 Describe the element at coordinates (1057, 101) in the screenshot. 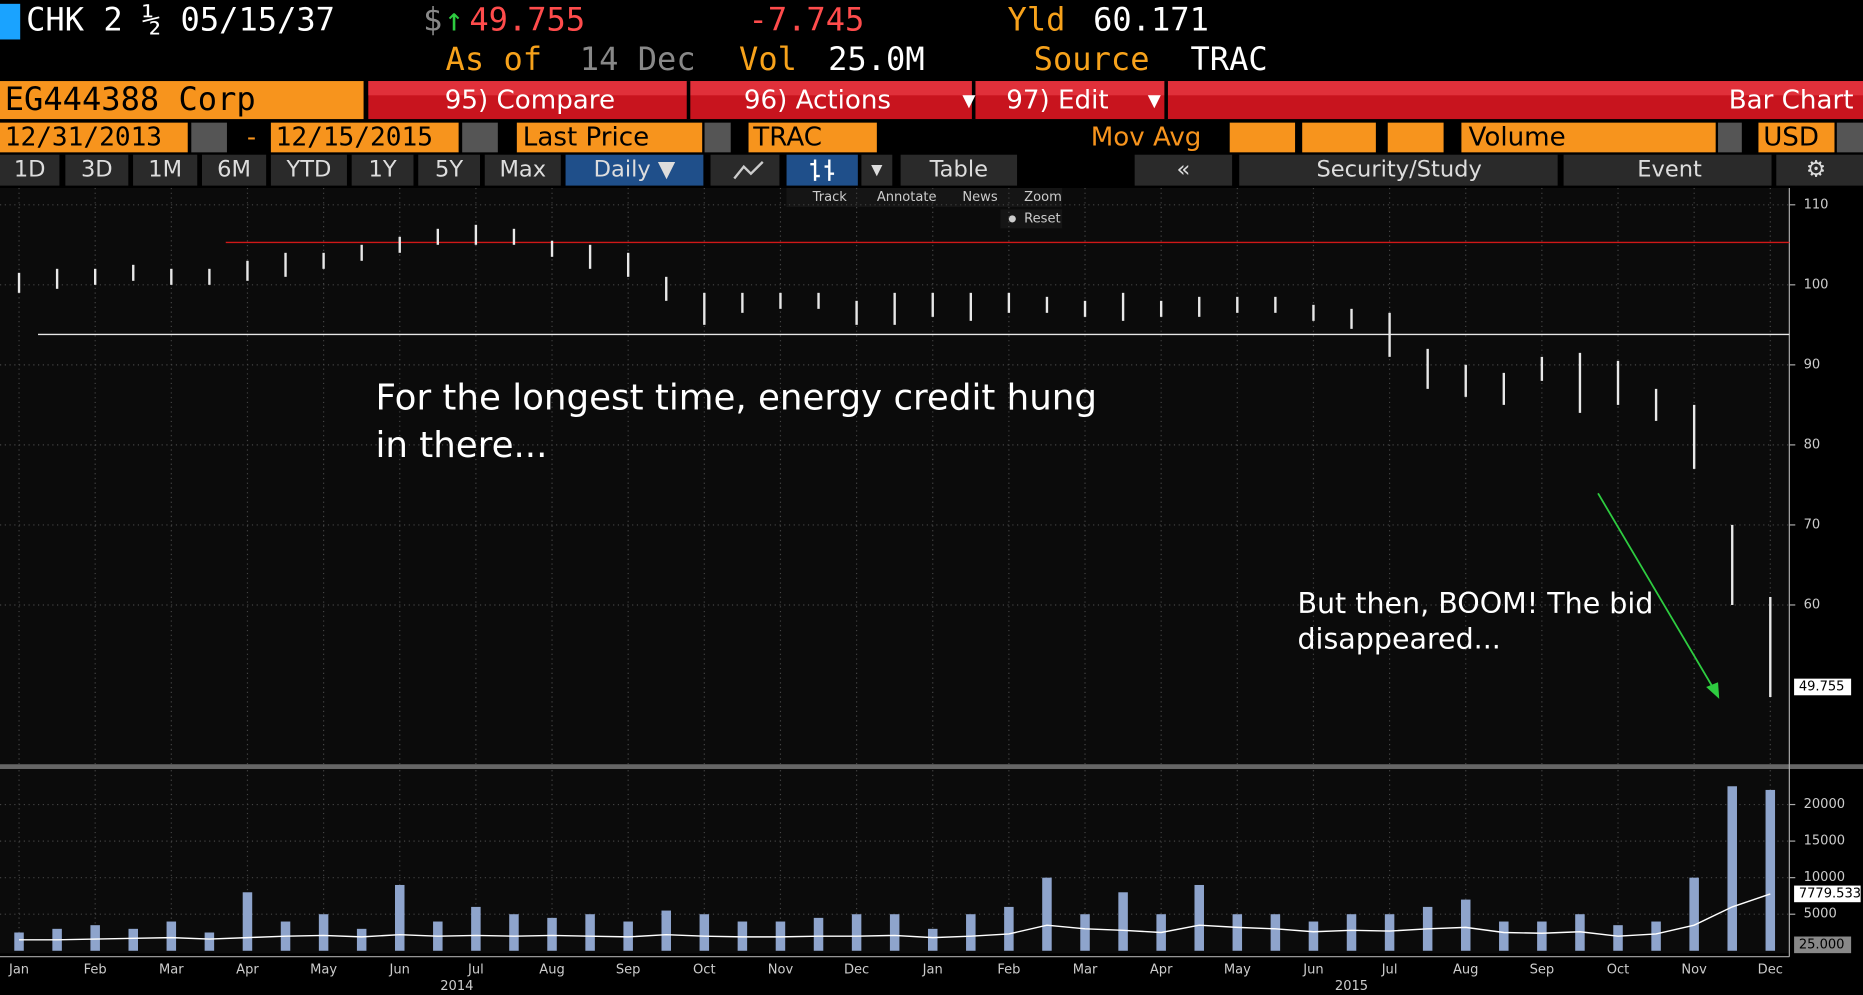

I see `edit-button: 97) Edit` at that location.